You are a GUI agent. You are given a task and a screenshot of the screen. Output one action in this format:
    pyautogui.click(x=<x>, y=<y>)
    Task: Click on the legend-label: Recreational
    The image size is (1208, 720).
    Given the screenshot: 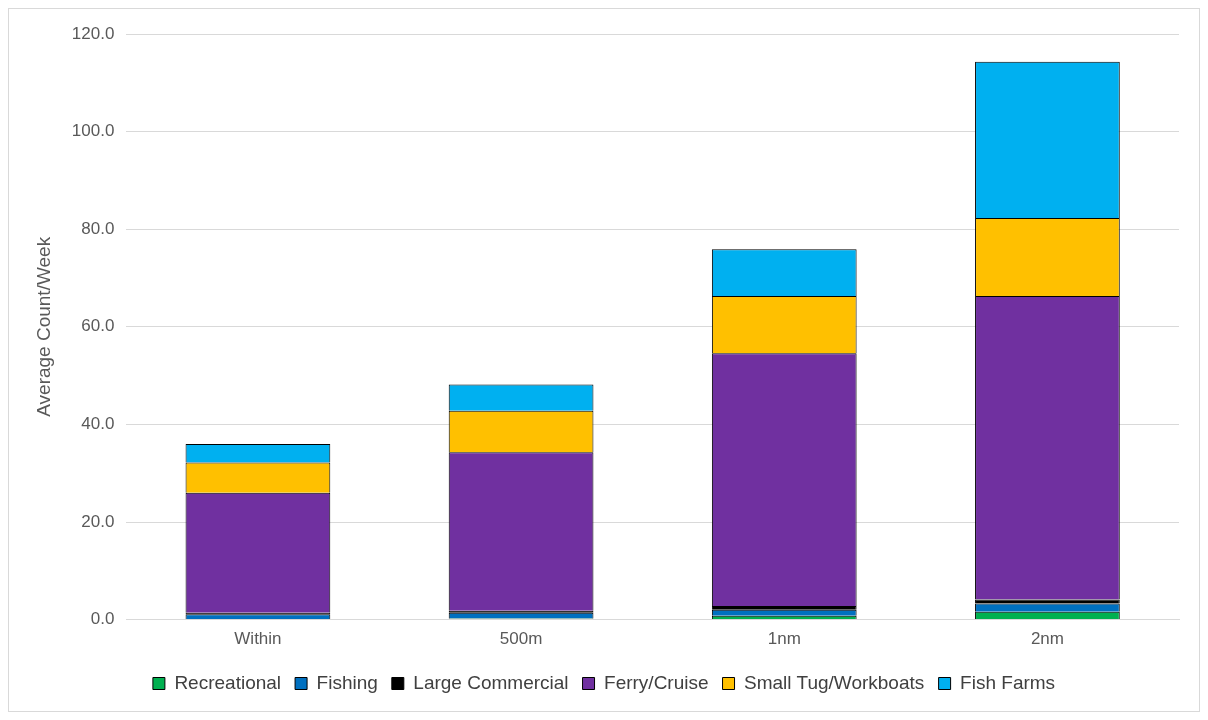 What is the action you would take?
    pyautogui.click(x=228, y=682)
    